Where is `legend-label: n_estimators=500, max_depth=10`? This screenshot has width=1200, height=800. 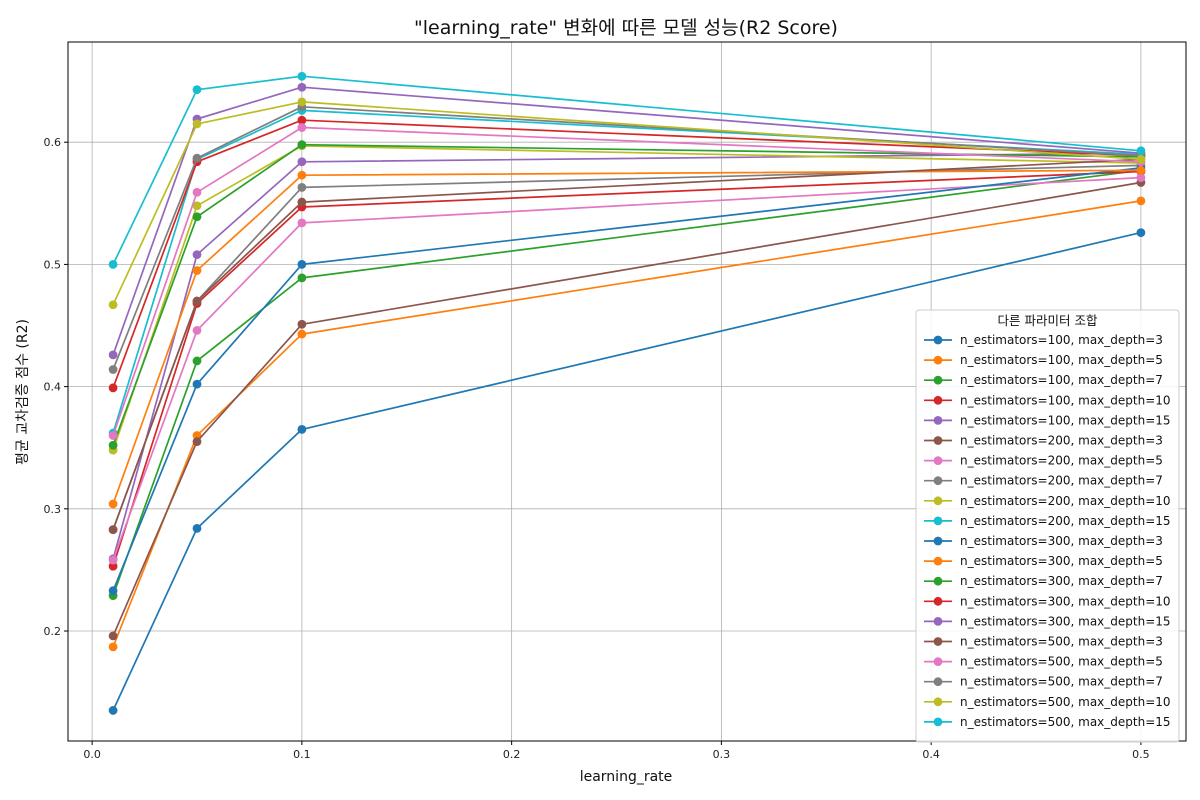 legend-label: n_estimators=500, max_depth=10 is located at coordinates (1065, 702).